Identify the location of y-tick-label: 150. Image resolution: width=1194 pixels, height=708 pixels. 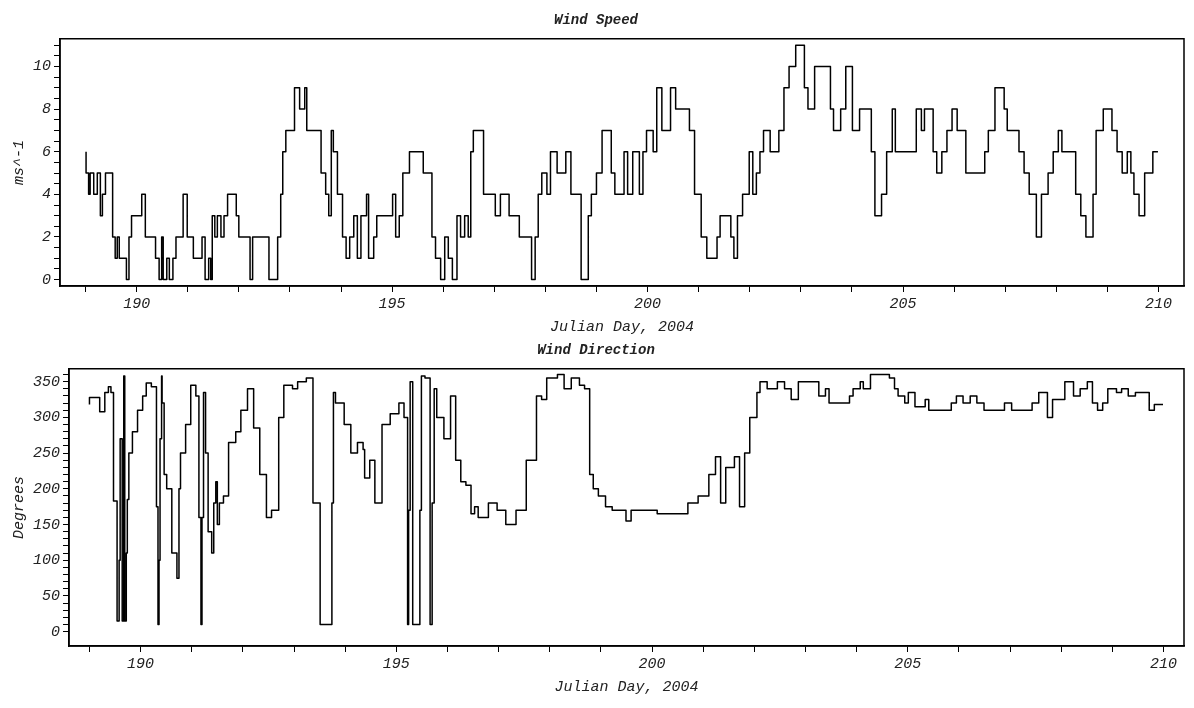
(46, 525).